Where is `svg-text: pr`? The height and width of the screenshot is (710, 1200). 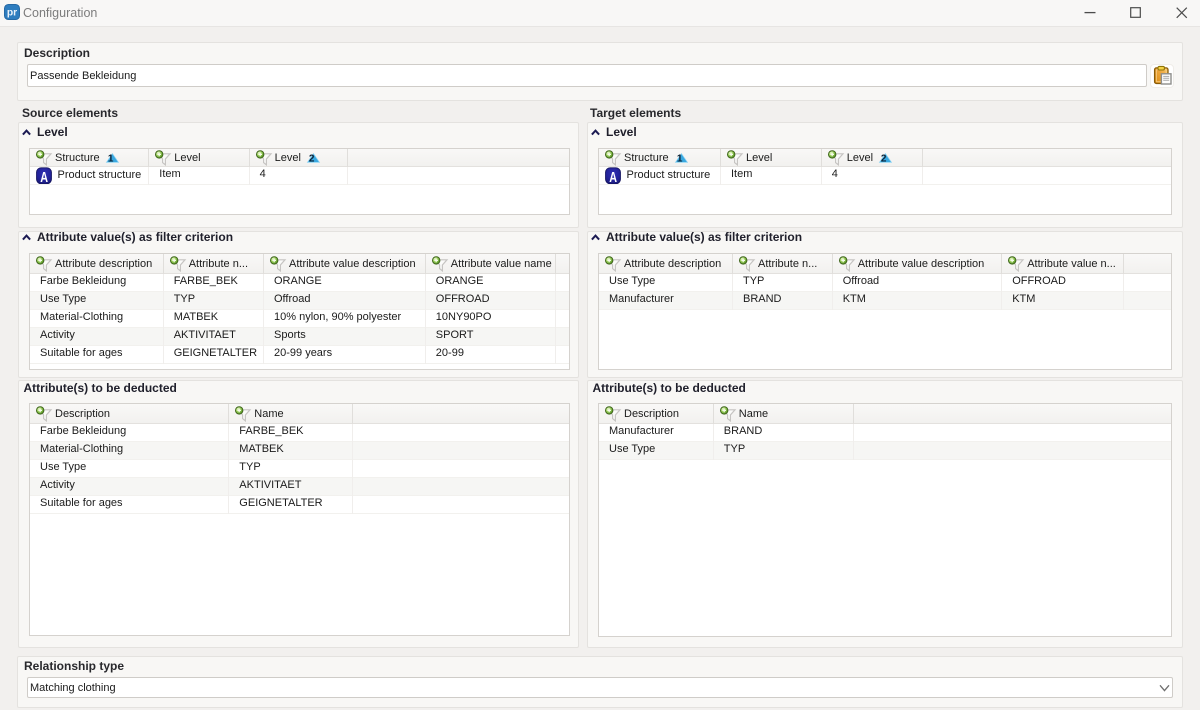 svg-text: pr is located at coordinates (11, 12).